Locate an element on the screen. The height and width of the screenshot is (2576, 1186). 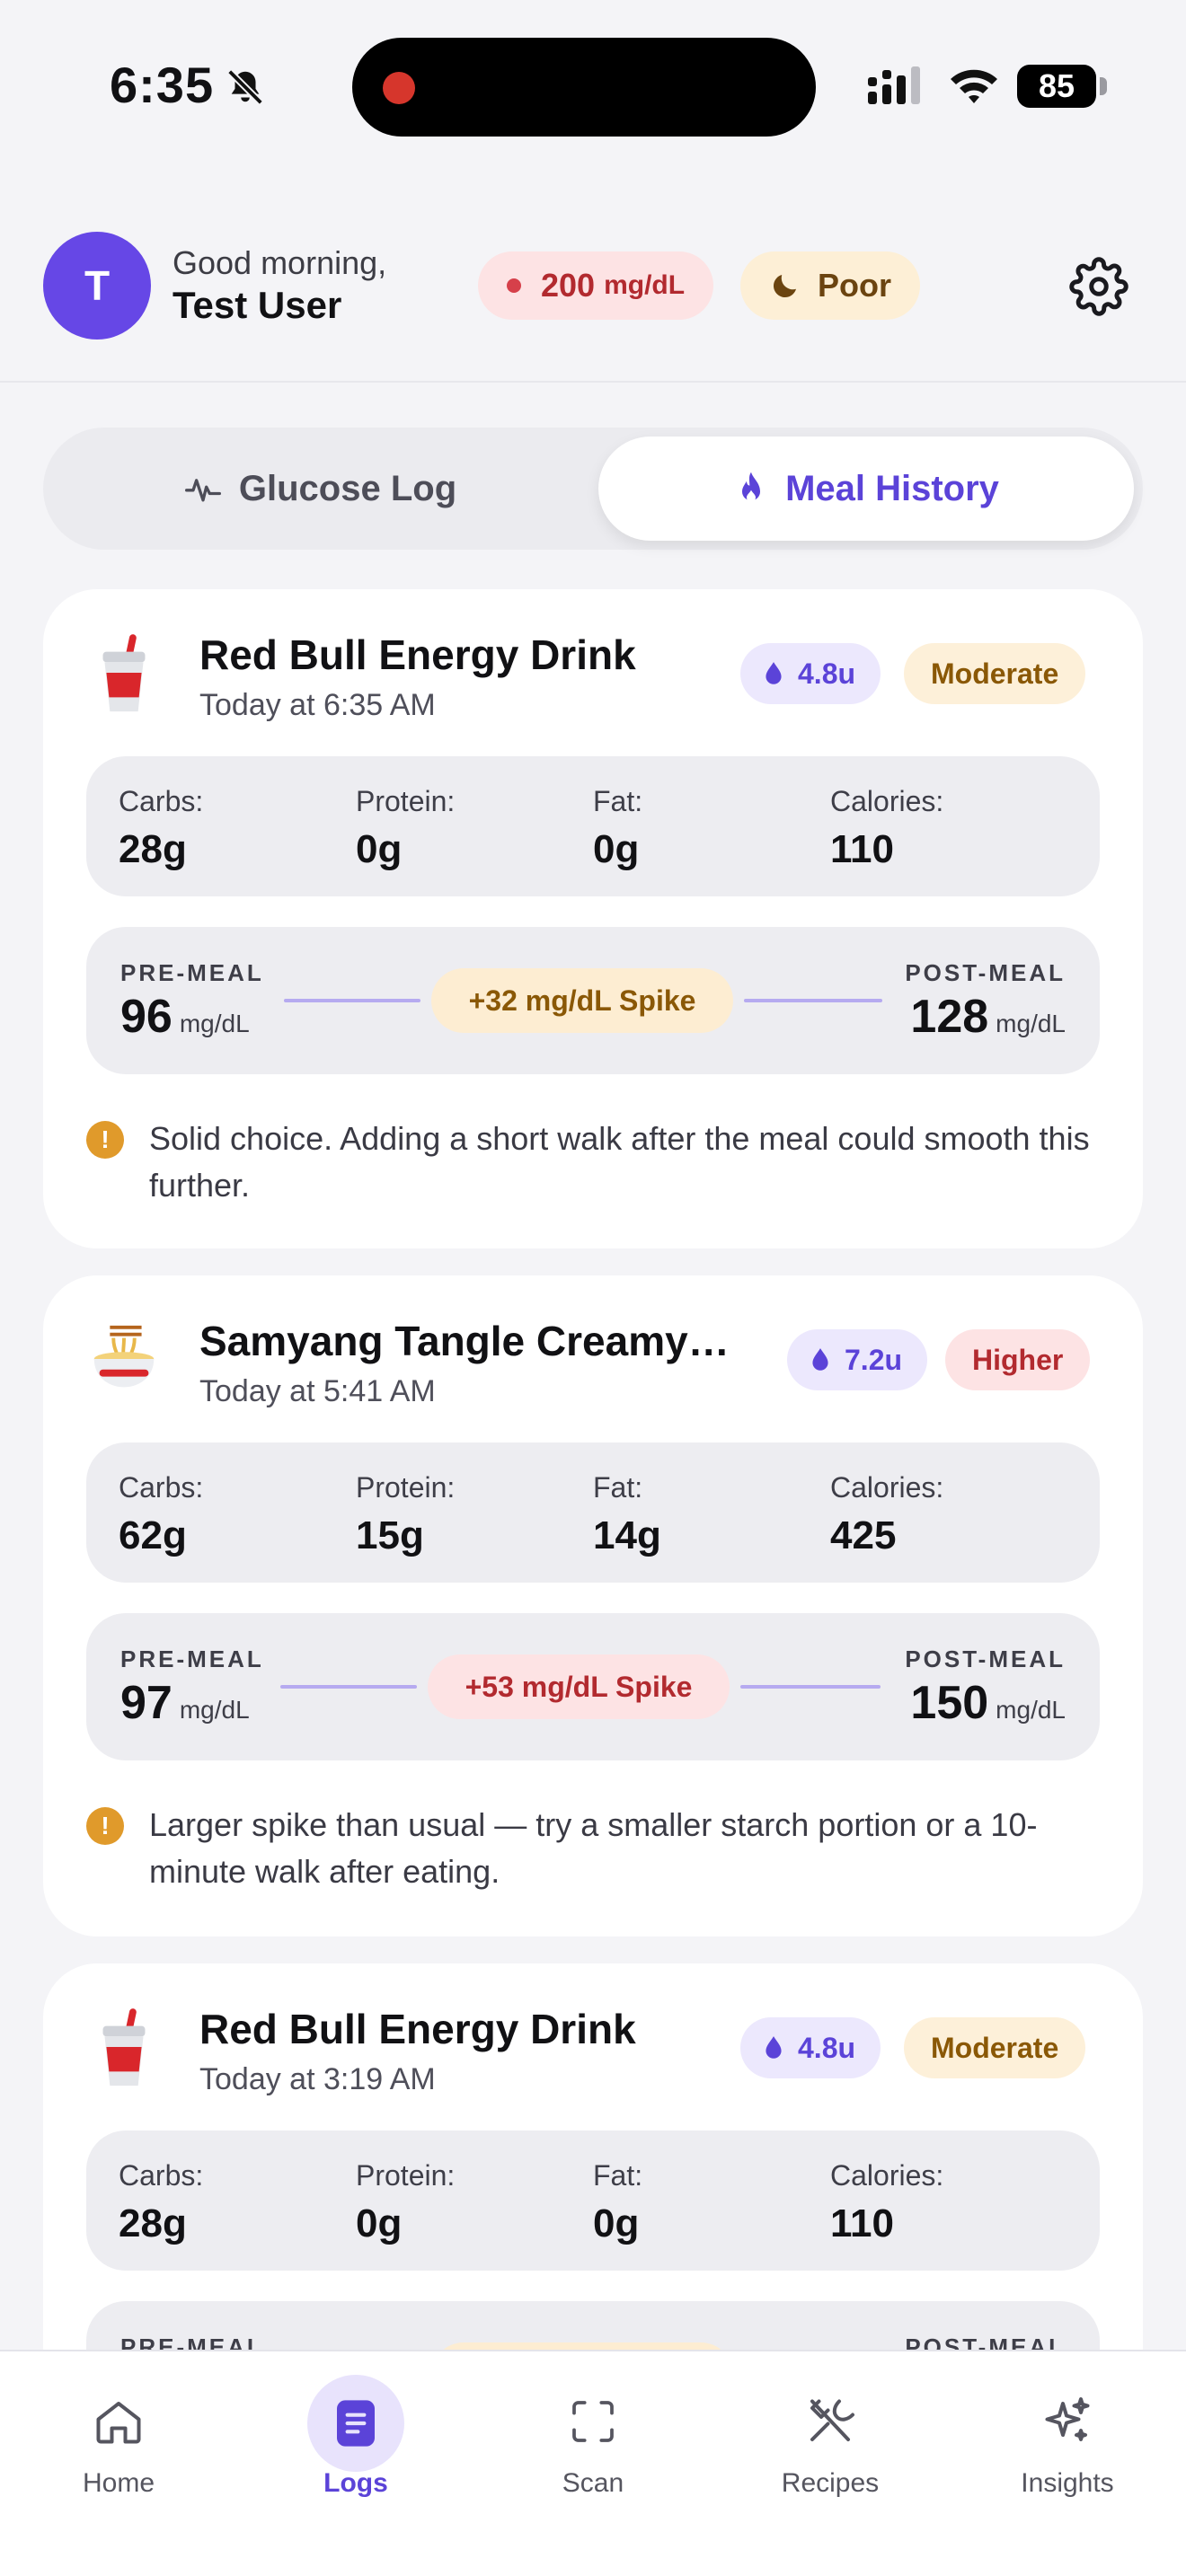
app-header: T Good morning, Test User 200 mg/dL Poor is located at coordinates (593, 297).